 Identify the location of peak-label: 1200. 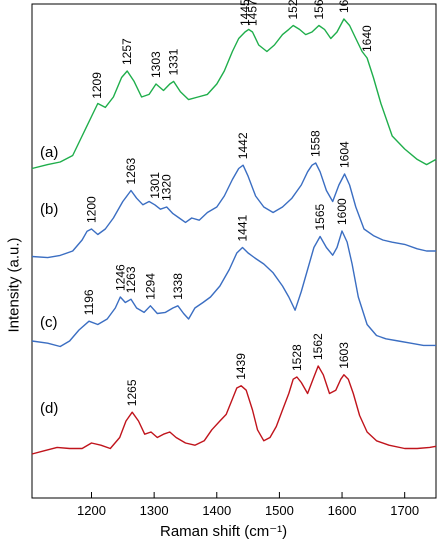
(92, 209).